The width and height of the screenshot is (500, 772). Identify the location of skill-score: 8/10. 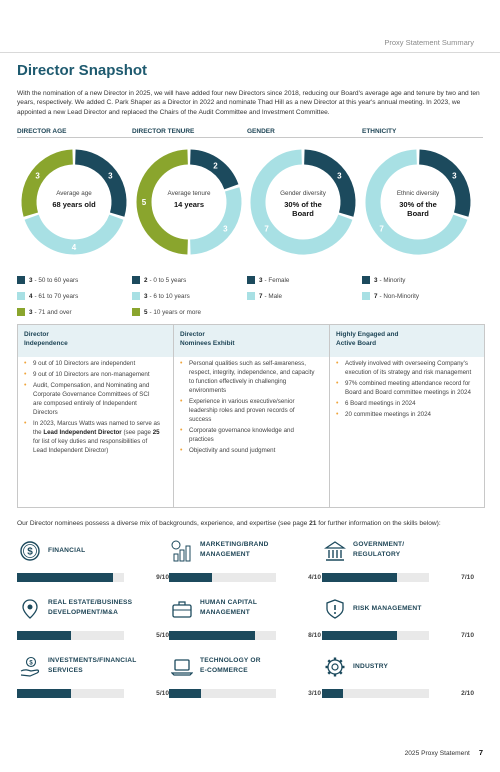
(314, 635).